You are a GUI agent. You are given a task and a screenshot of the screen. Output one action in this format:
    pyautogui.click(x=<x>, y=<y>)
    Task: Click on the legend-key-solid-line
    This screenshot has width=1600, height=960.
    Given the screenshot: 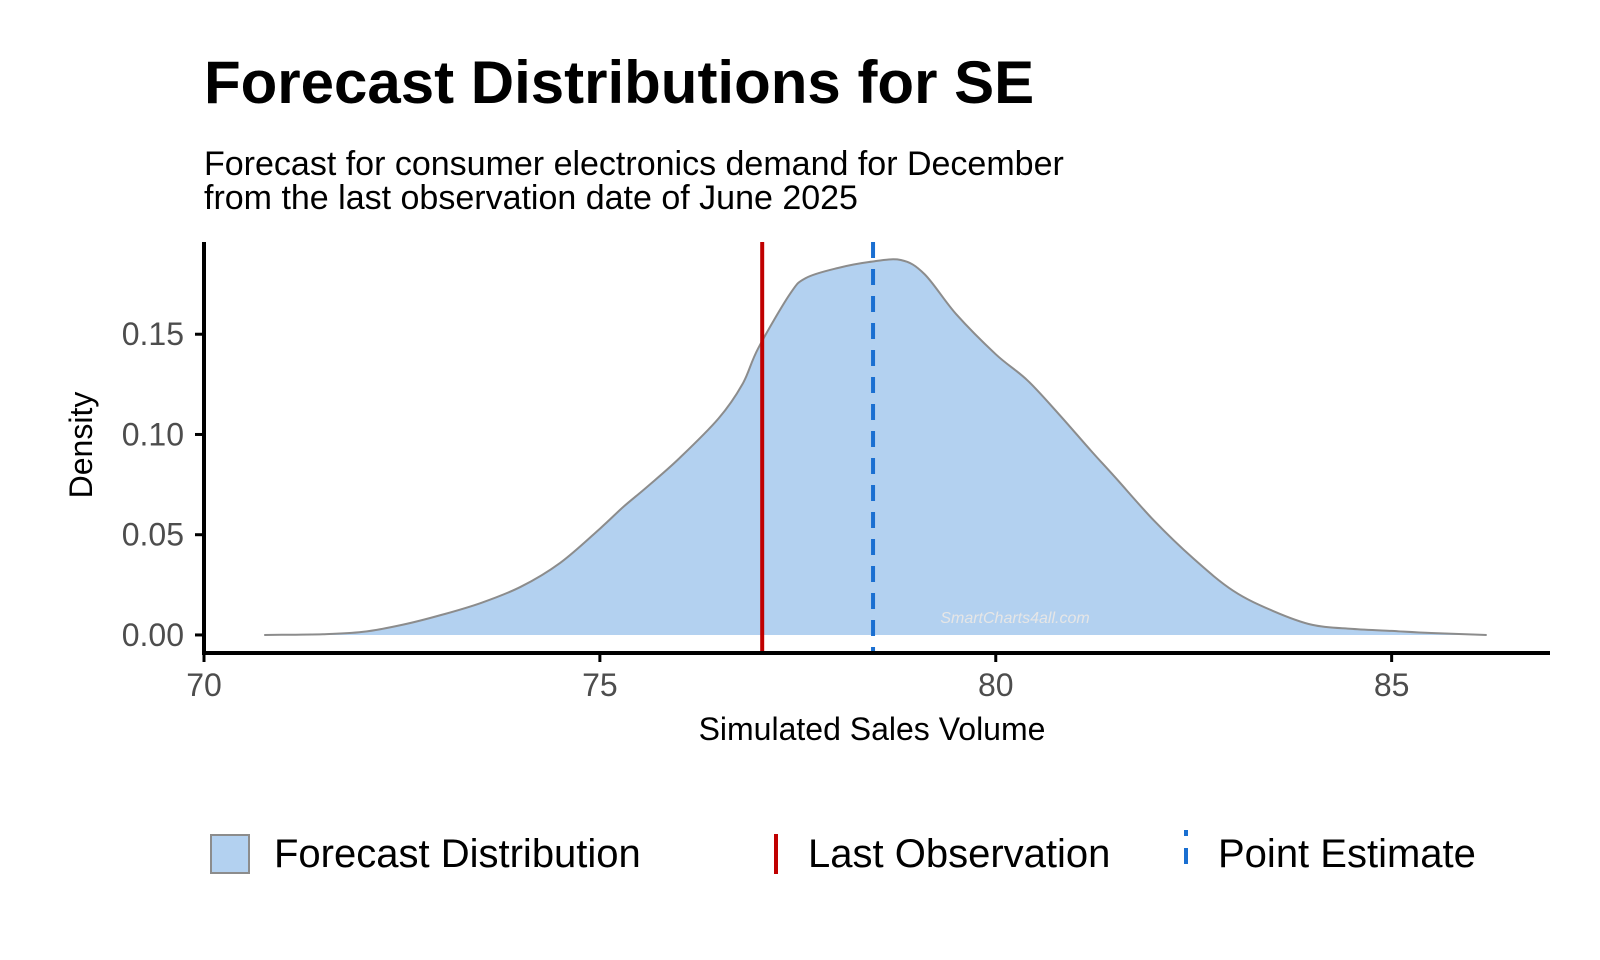 What is the action you would take?
    pyautogui.click(x=777, y=854)
    